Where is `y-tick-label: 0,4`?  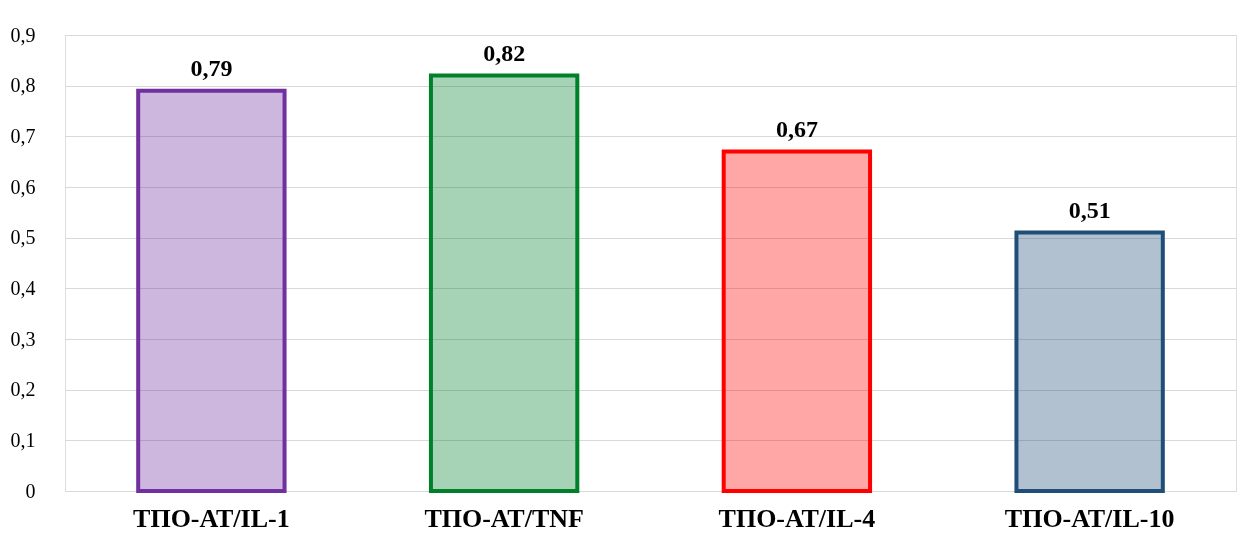 y-tick-label: 0,4 is located at coordinates (23, 287).